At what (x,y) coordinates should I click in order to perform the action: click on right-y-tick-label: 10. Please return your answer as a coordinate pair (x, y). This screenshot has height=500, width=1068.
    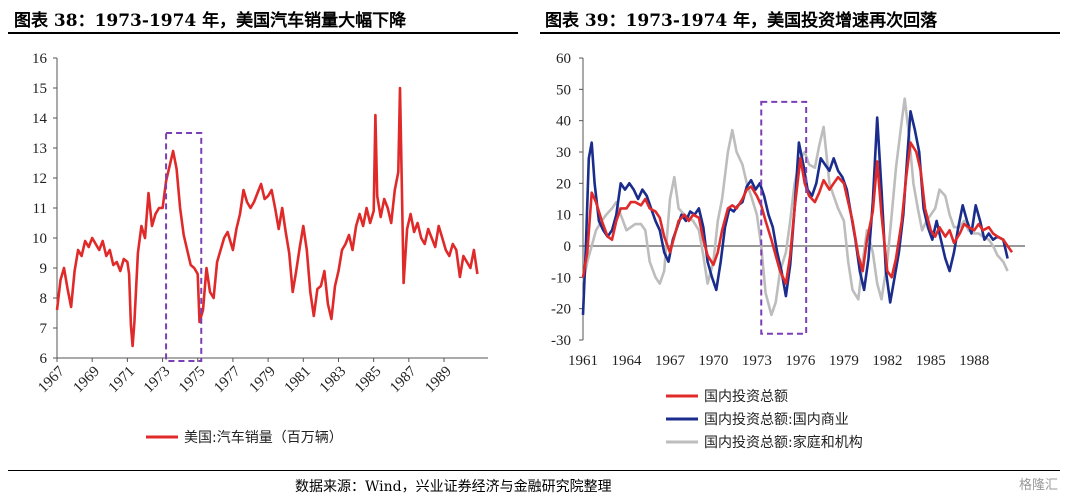
    Looking at the image, I should click on (563, 216).